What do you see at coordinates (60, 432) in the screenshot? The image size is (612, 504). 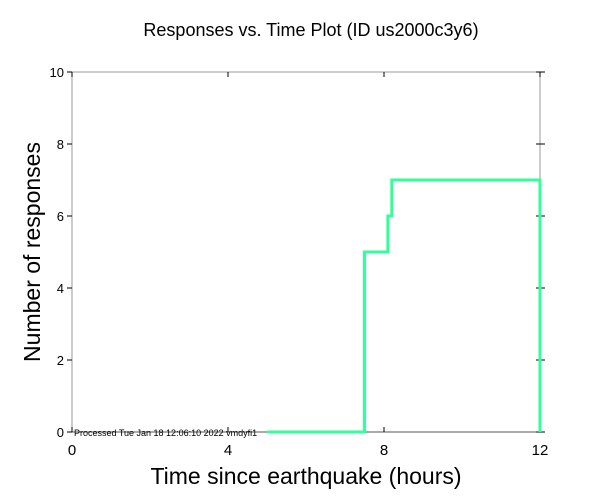 I see `y-tick-label: 0` at bounding box center [60, 432].